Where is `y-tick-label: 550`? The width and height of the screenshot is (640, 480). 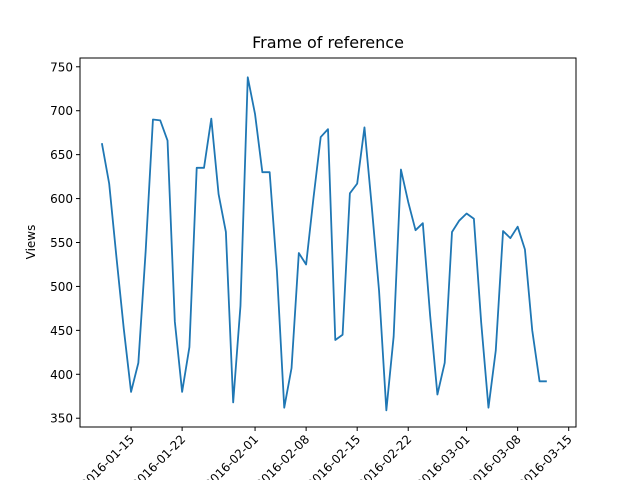
y-tick-label: 550 is located at coordinates (61, 243).